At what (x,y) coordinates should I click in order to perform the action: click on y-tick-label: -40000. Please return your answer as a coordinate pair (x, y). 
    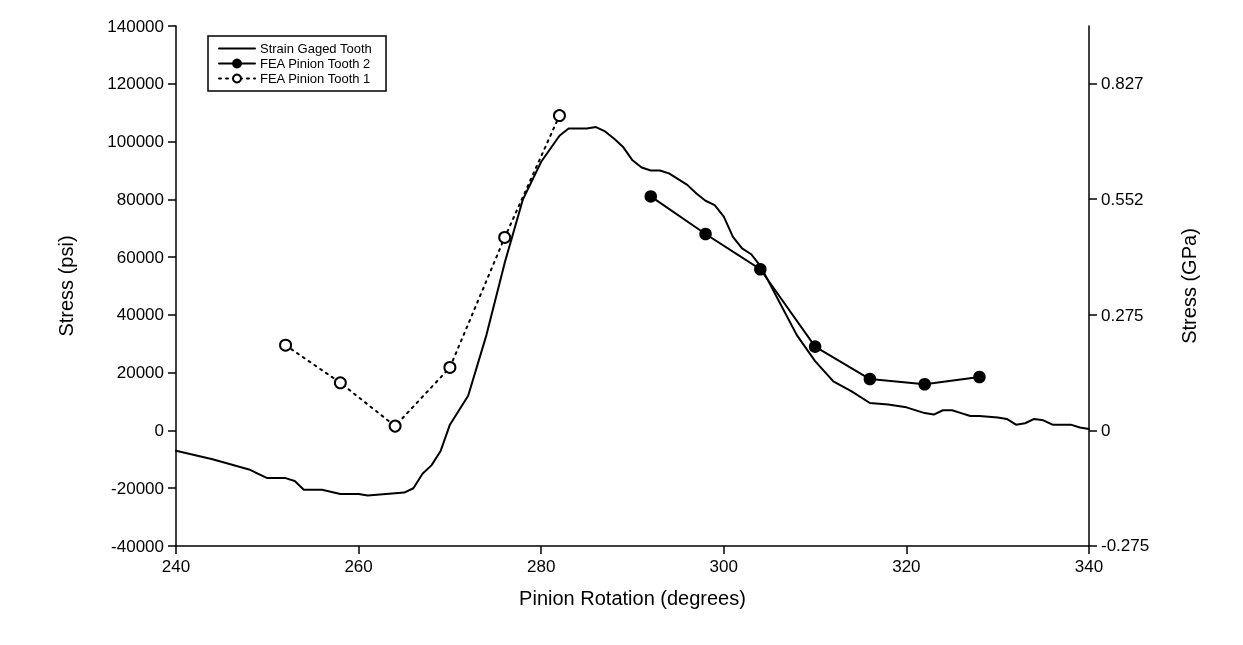
    Looking at the image, I should click on (137, 546).